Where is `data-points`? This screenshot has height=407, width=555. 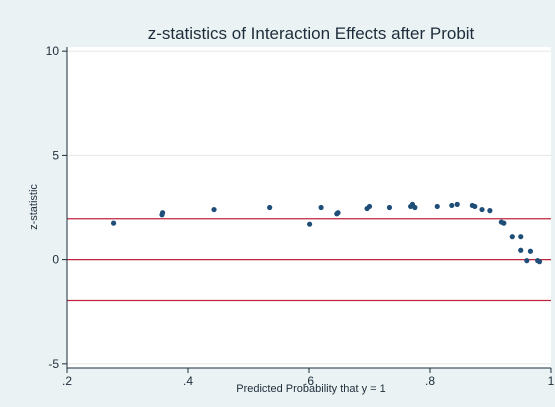
data-points is located at coordinates (326, 233).